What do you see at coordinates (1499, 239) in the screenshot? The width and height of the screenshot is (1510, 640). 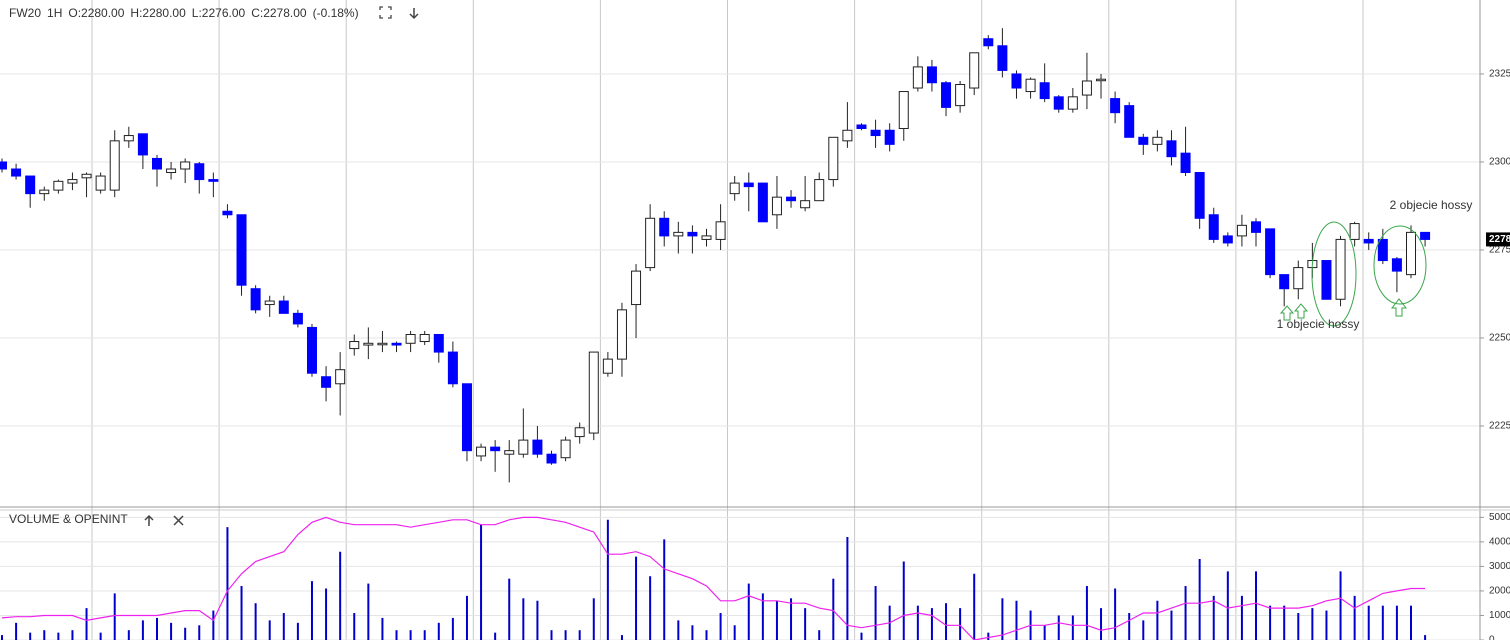 I see `last-price-label: 2278` at bounding box center [1499, 239].